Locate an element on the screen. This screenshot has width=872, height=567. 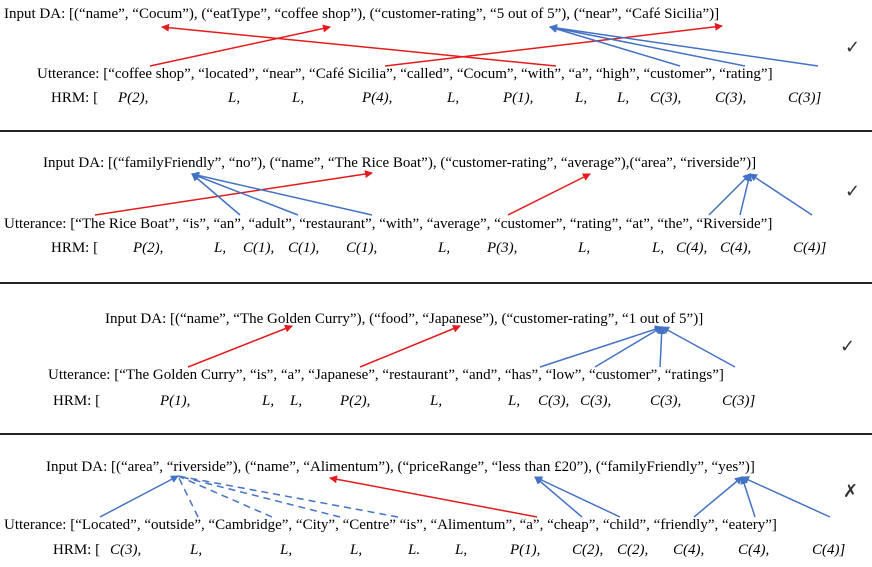
panel-1-hrm-label: HRM: [ is located at coordinates (75, 98).